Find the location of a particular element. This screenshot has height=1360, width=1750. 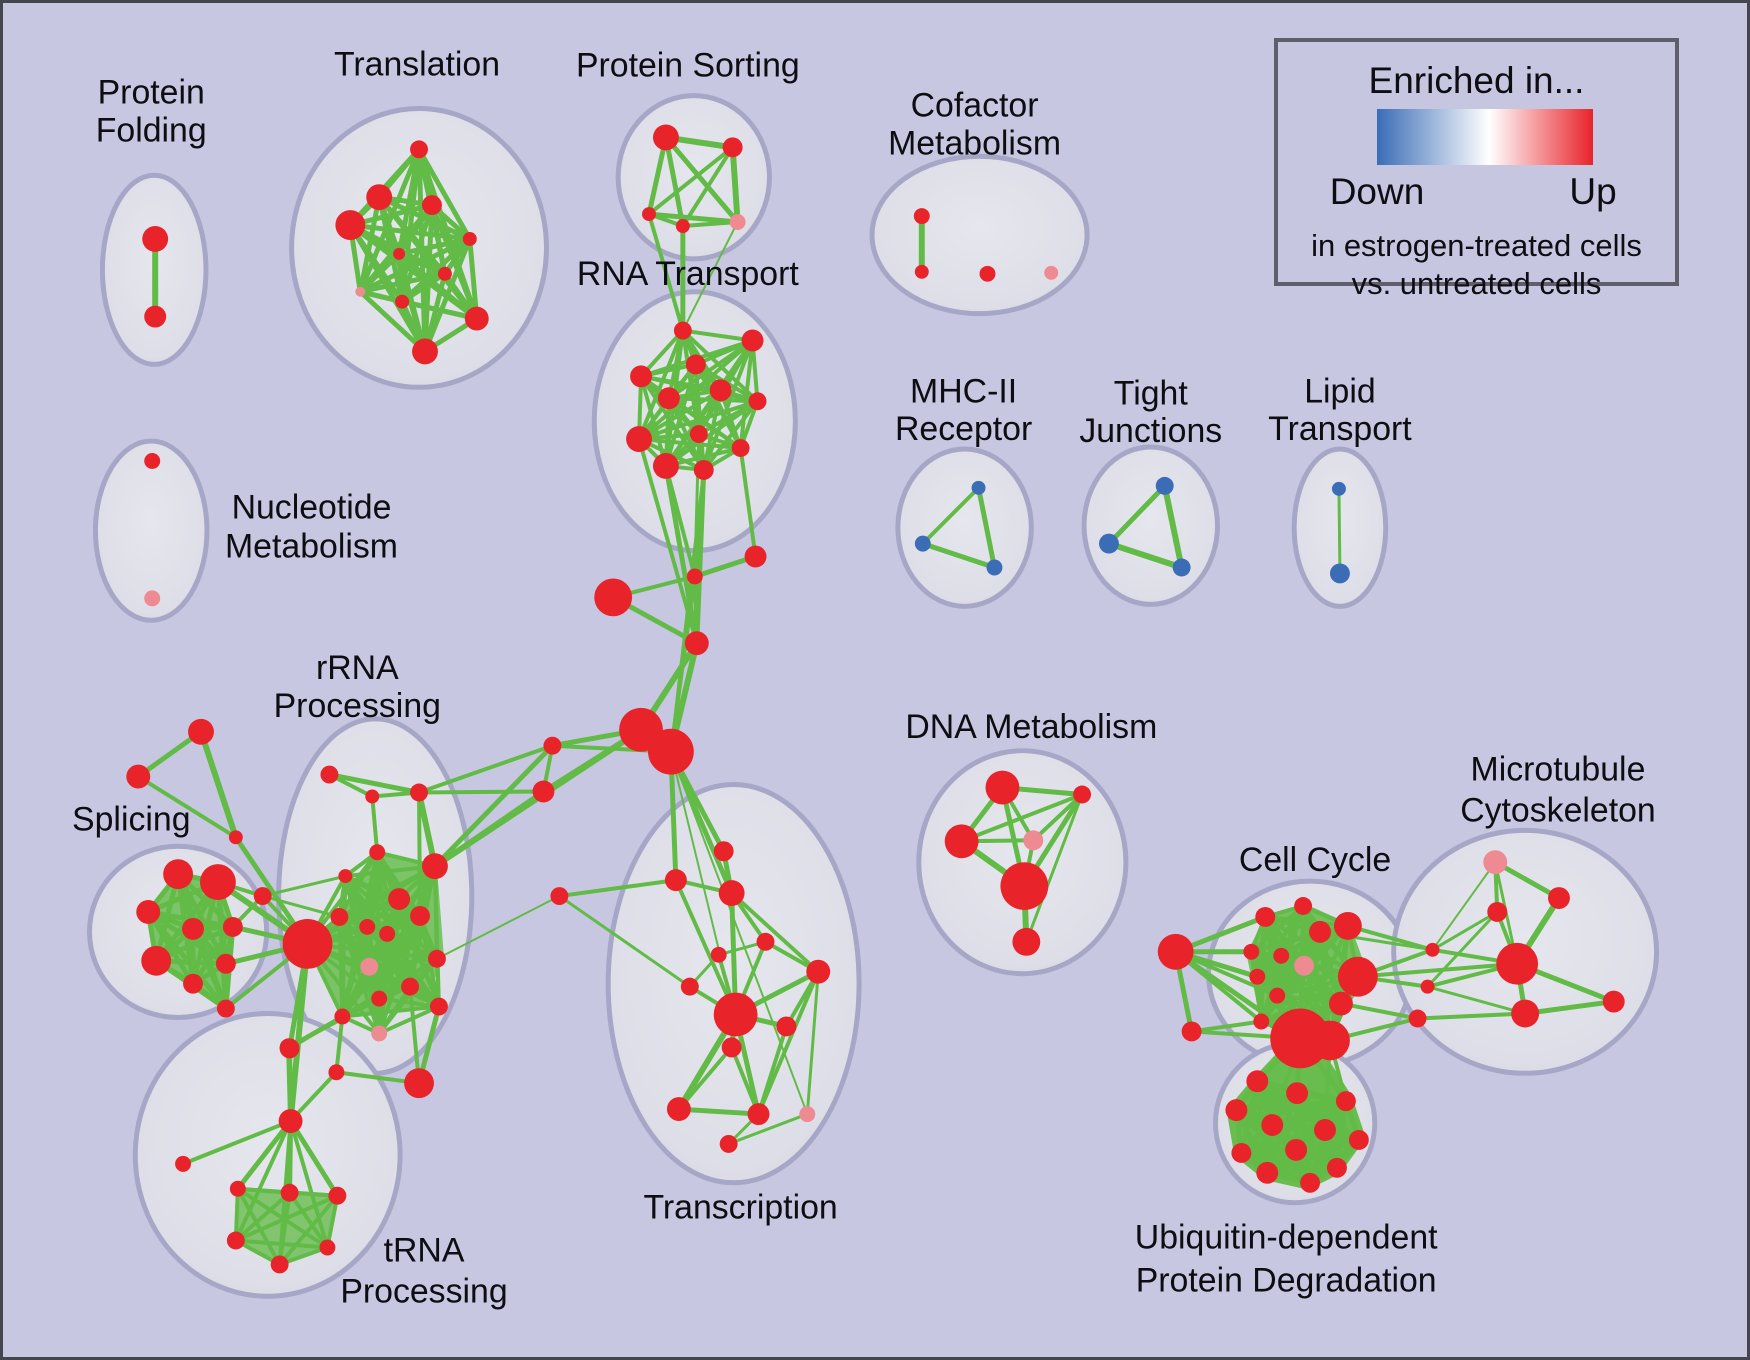

node-pf1 is located at coordinates (155, 239).